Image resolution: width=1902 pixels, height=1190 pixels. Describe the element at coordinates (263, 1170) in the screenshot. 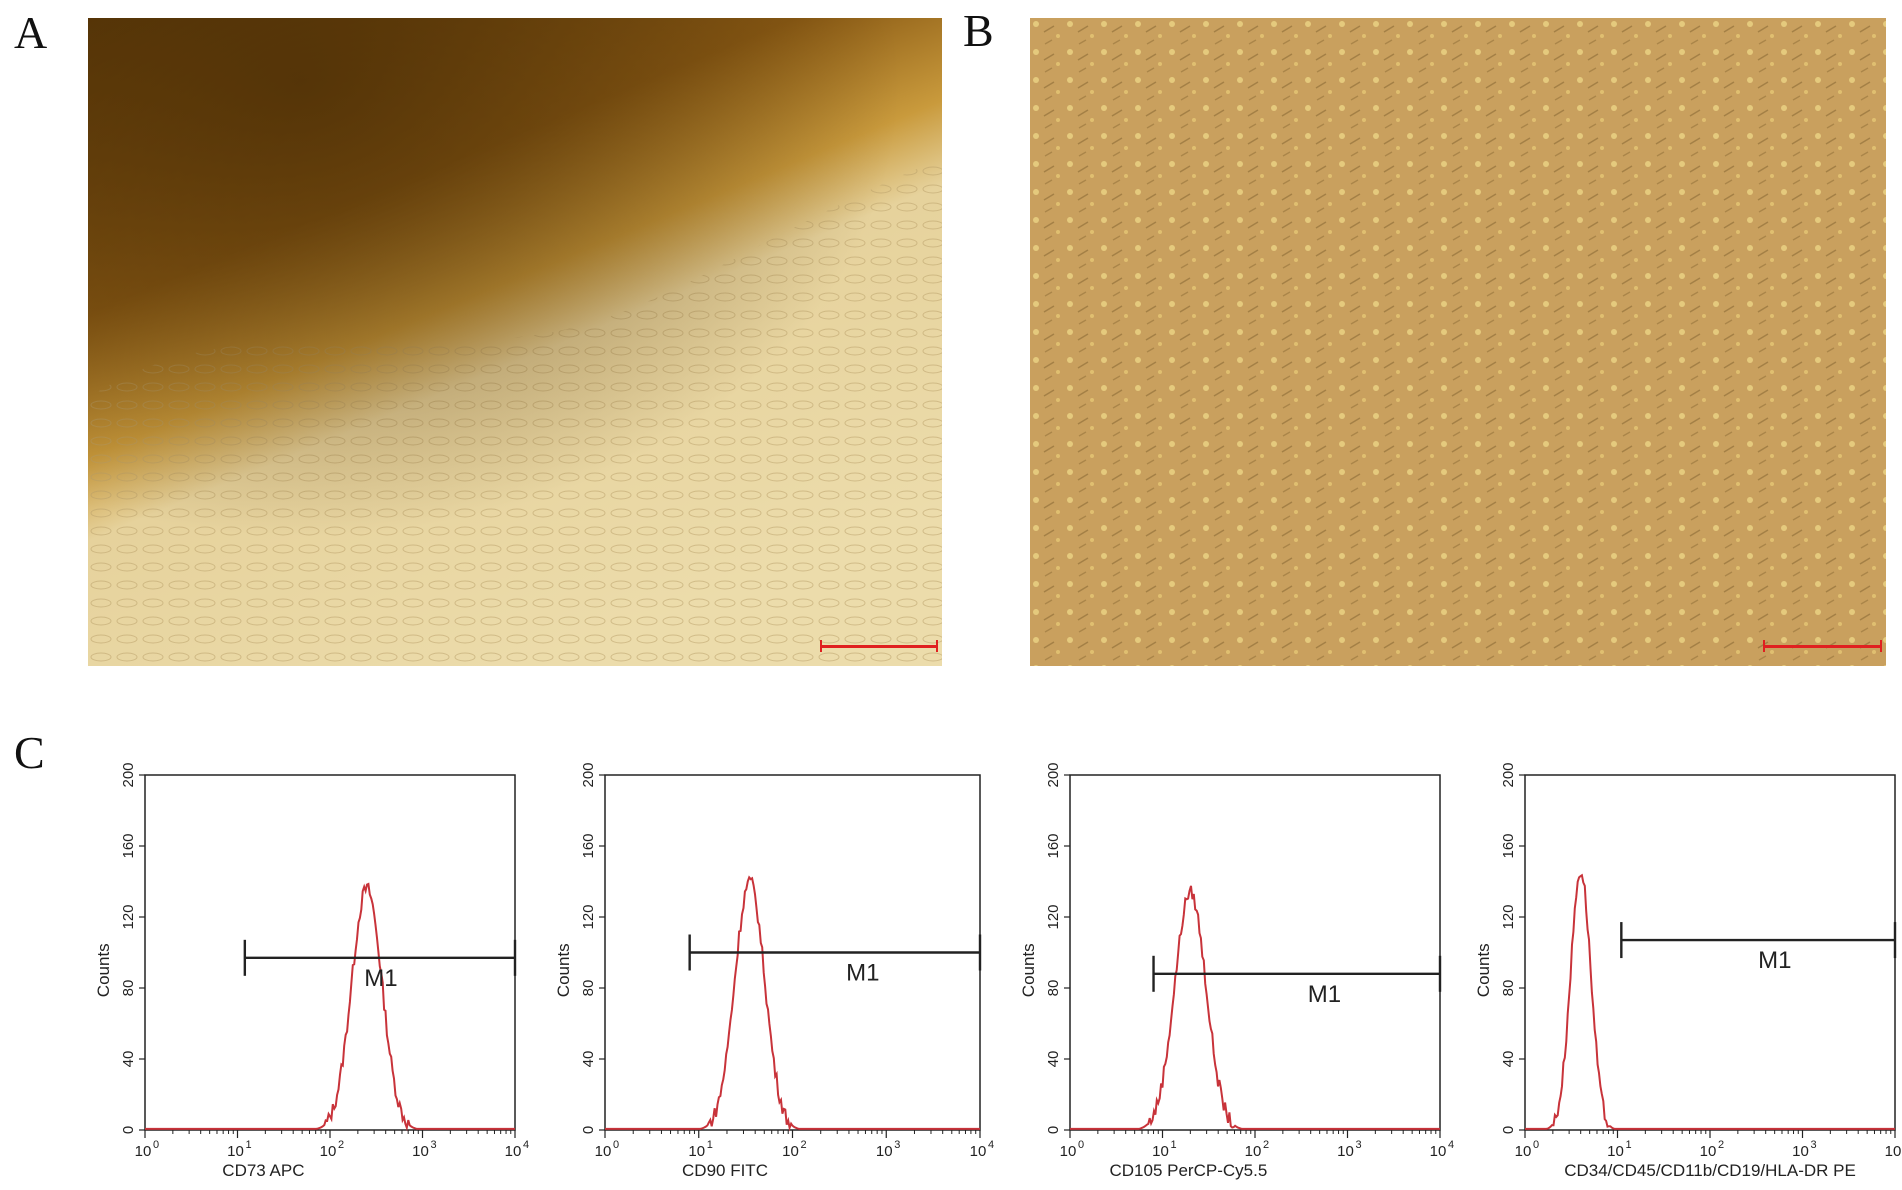

I see `x-axis-label: CD73 APC` at that location.